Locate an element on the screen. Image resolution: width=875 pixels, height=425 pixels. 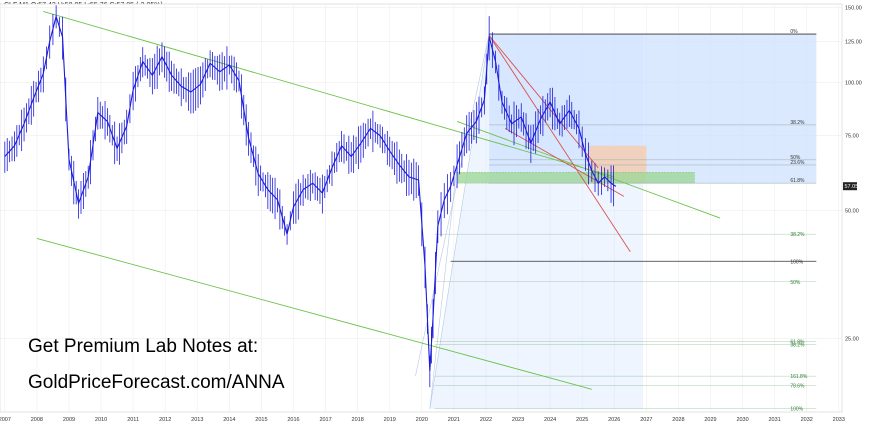
fib-level-label: 0% is located at coordinates (794, 32).